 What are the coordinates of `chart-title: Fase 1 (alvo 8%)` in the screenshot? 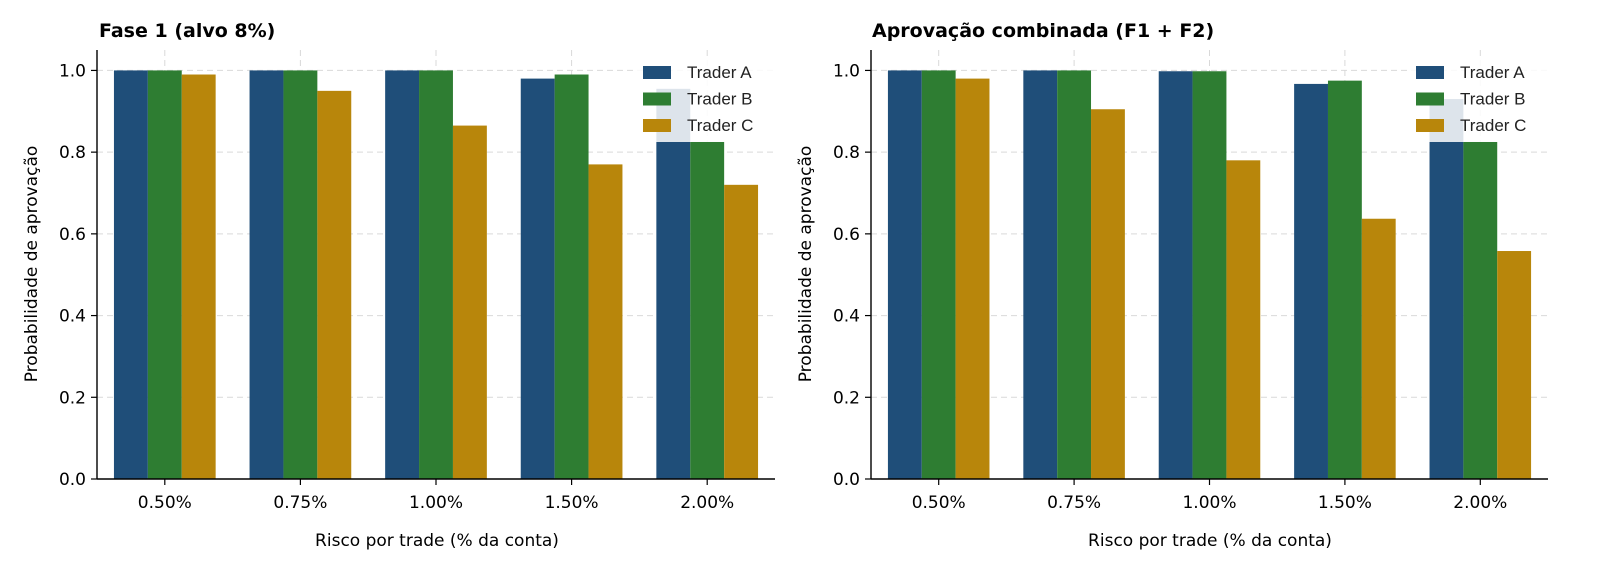 It's located at (187, 31).